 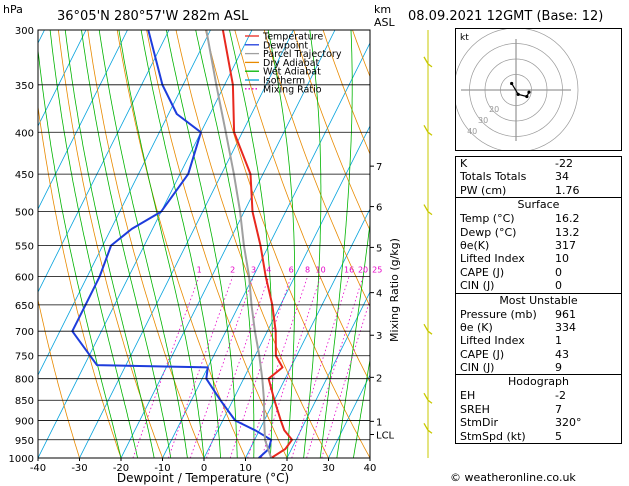 What do you see at coordinates (203, 478) in the screenshot?
I see `x-axis-title: Dewpoint / Temperature (°C)` at bounding box center [203, 478].